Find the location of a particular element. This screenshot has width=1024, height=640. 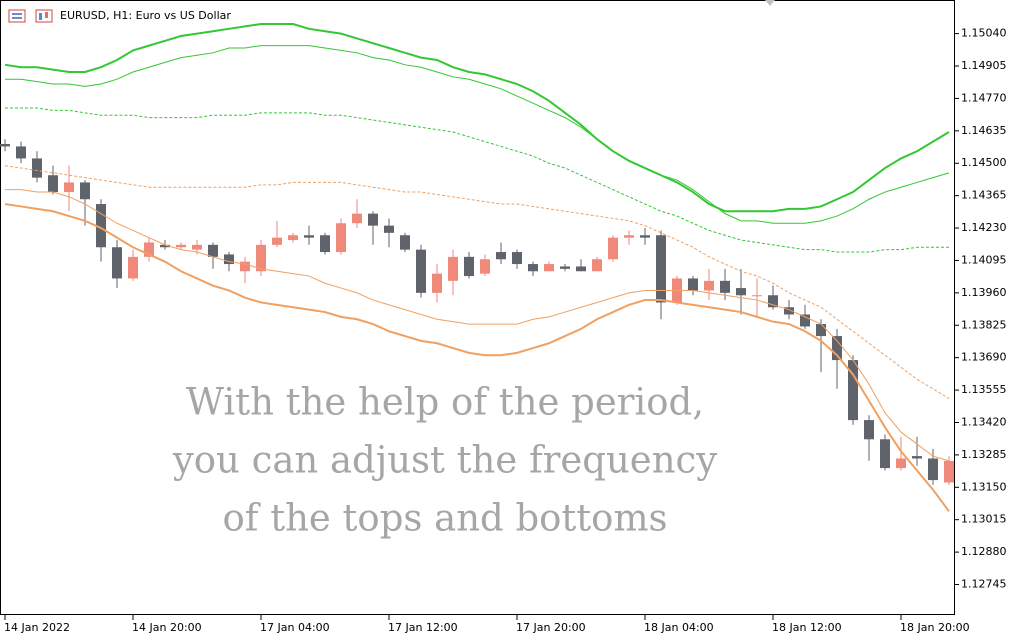

y-tick-label: 1.13150 is located at coordinates (984, 486).